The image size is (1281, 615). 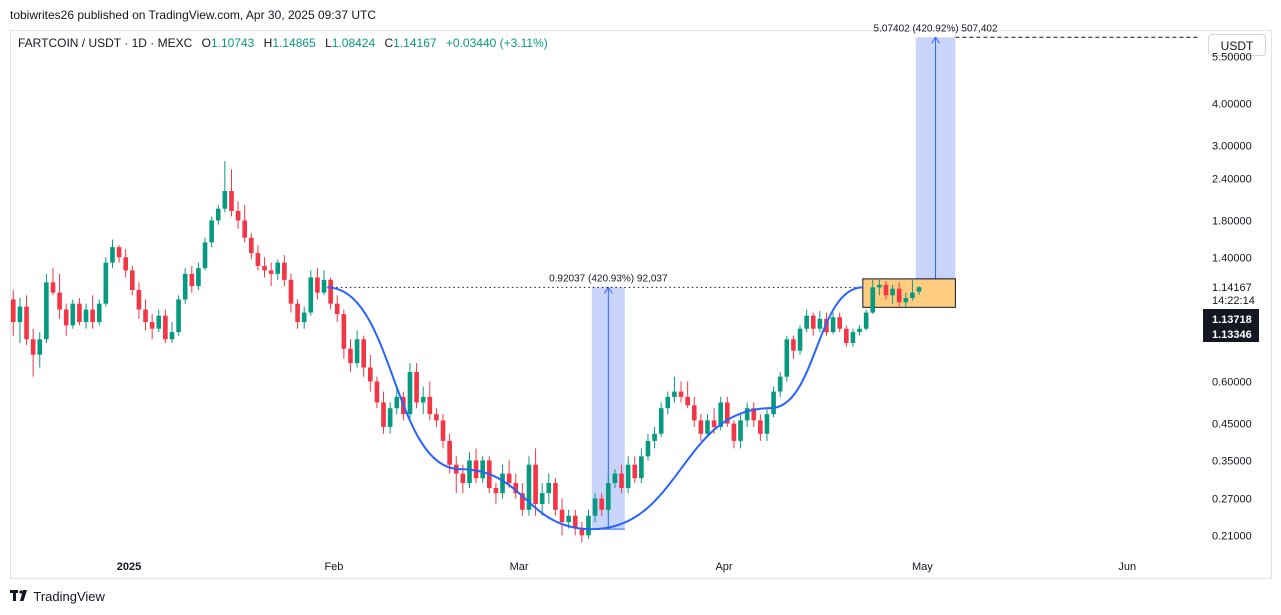 I want to click on y-tick-label-7: 0.45000, so click(x=1232, y=425).